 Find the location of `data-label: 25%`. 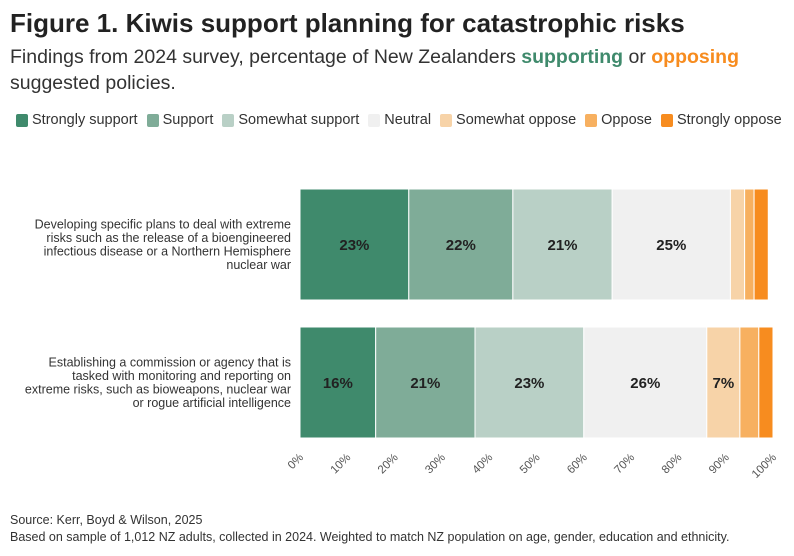

data-label: 25% is located at coordinates (671, 245).